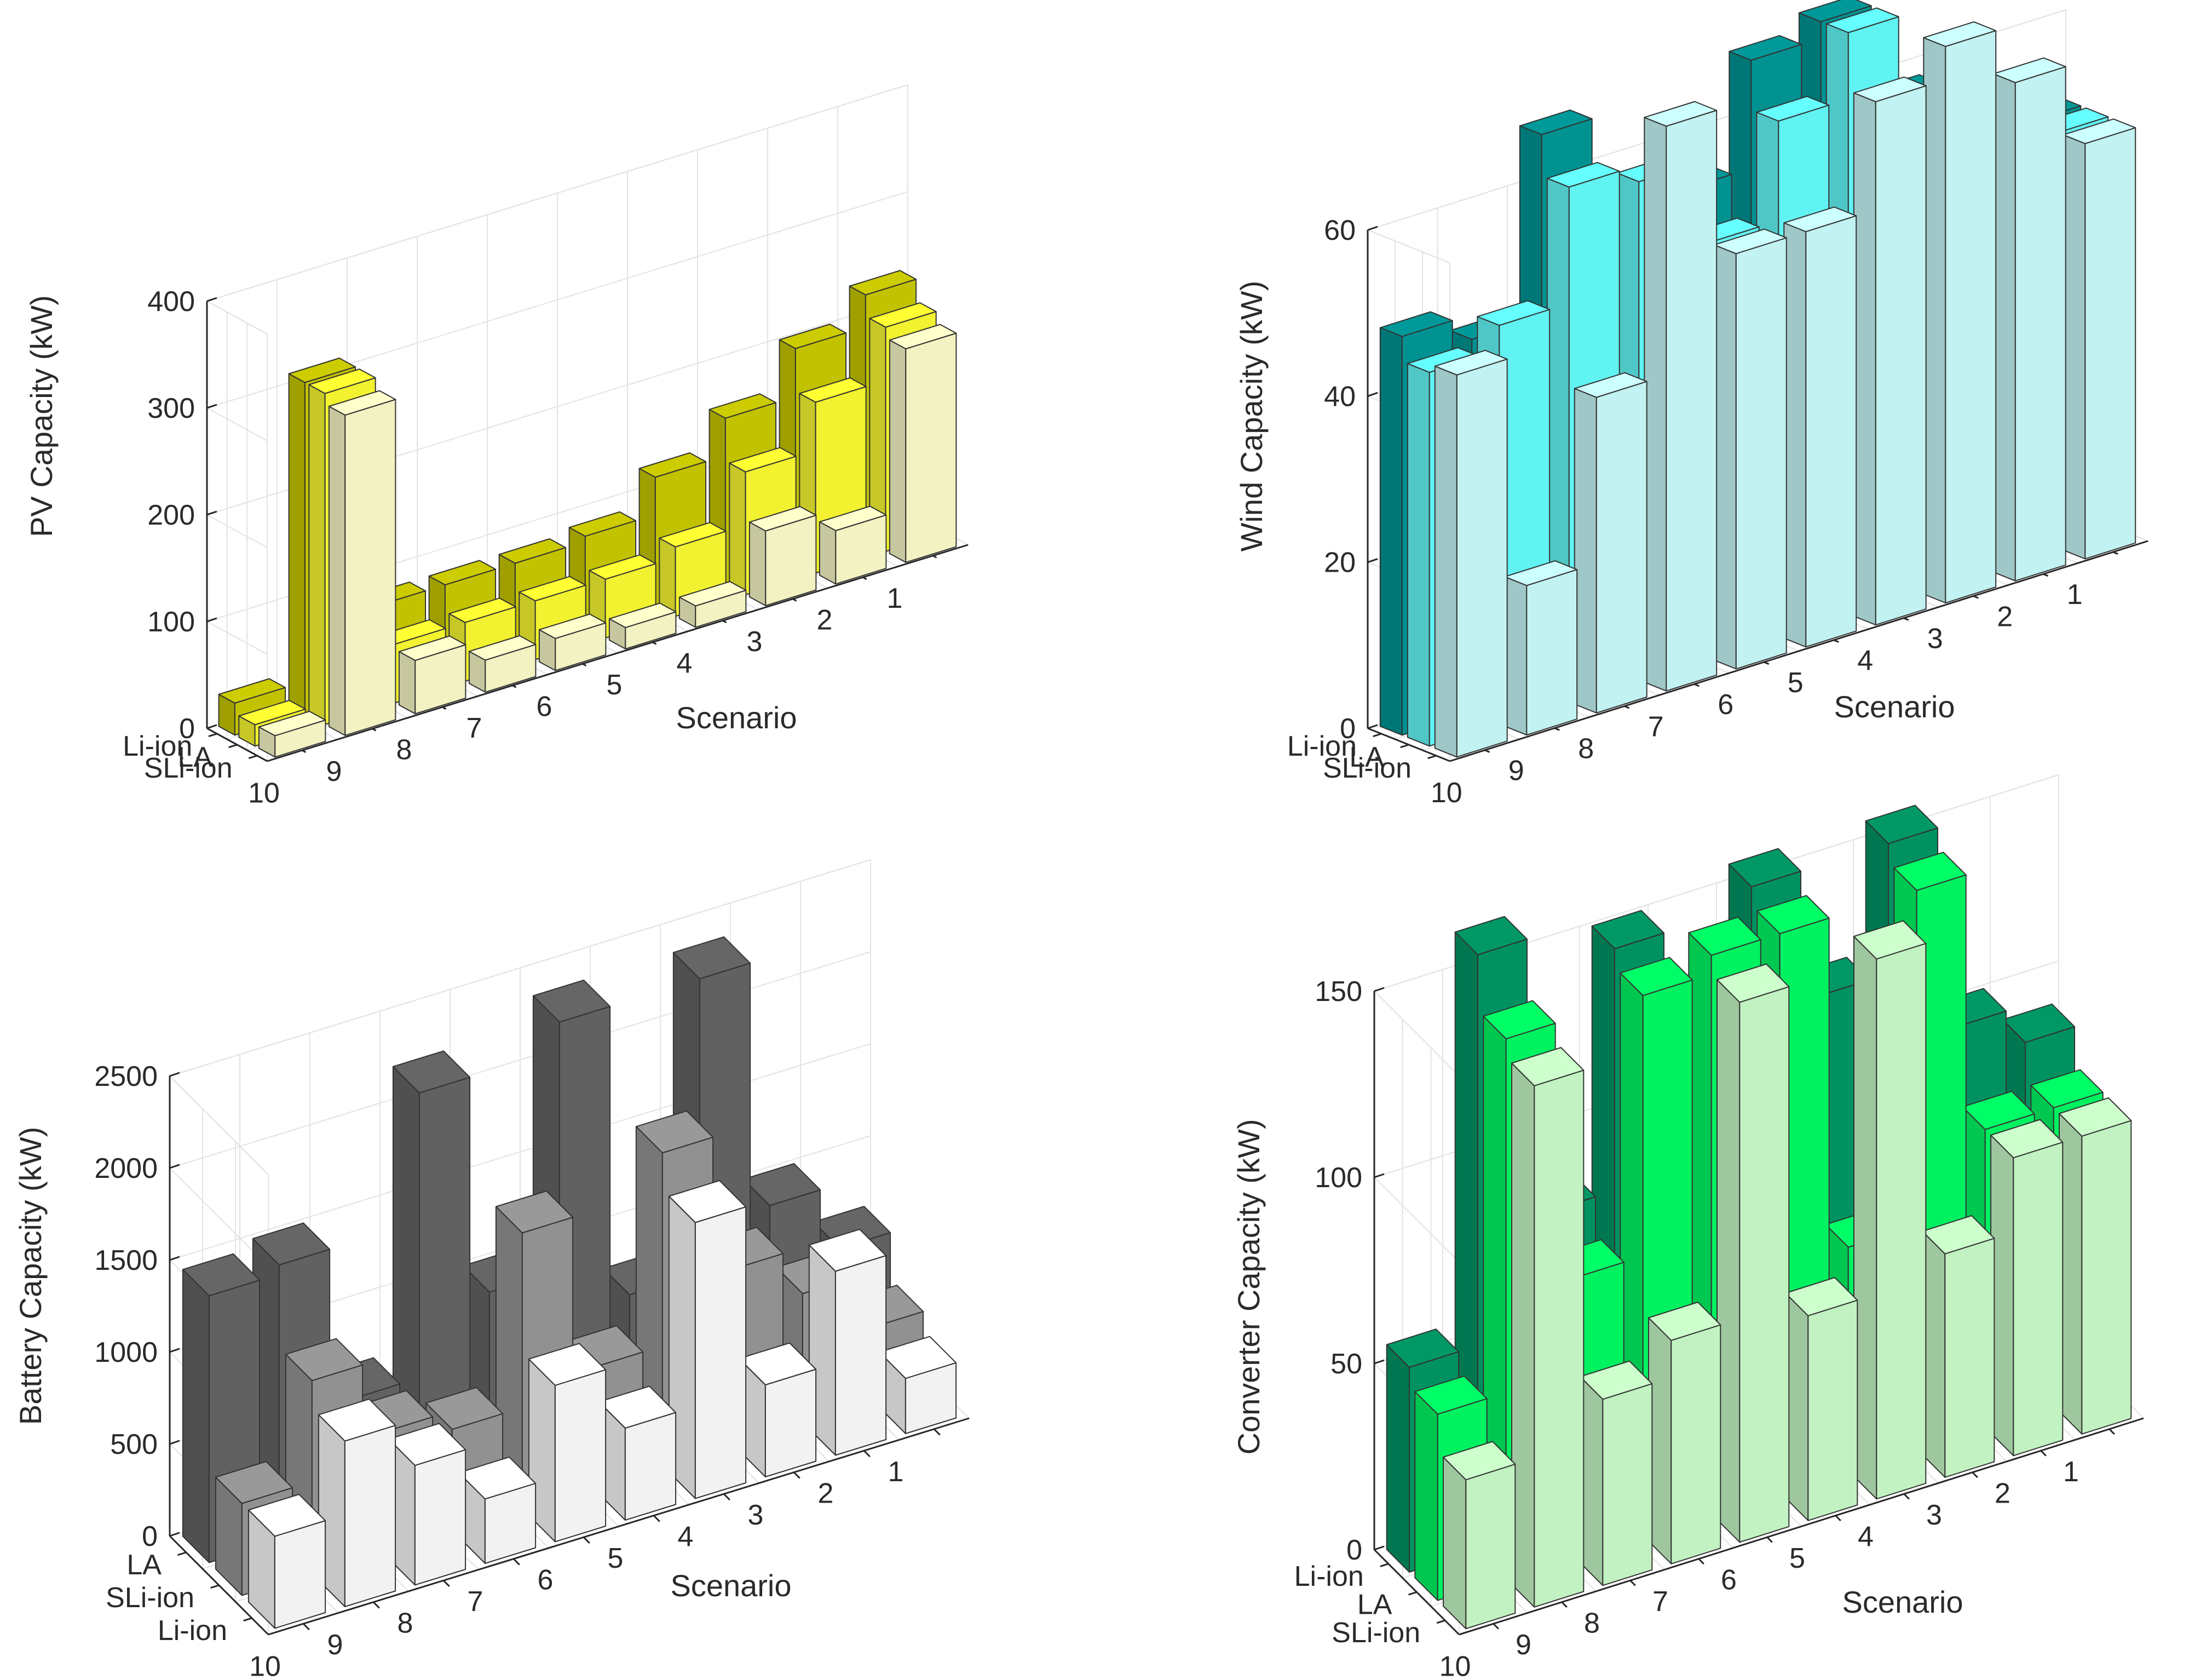 The image size is (2189, 1680). I want to click on scenario-tick-label: 8, so click(1592, 1623).